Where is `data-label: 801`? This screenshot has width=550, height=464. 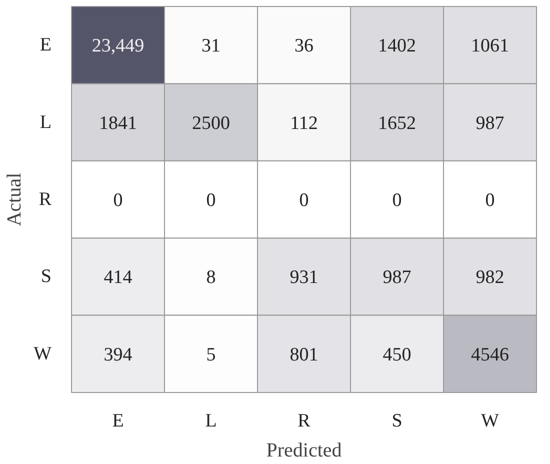
data-label: 801 is located at coordinates (304, 355).